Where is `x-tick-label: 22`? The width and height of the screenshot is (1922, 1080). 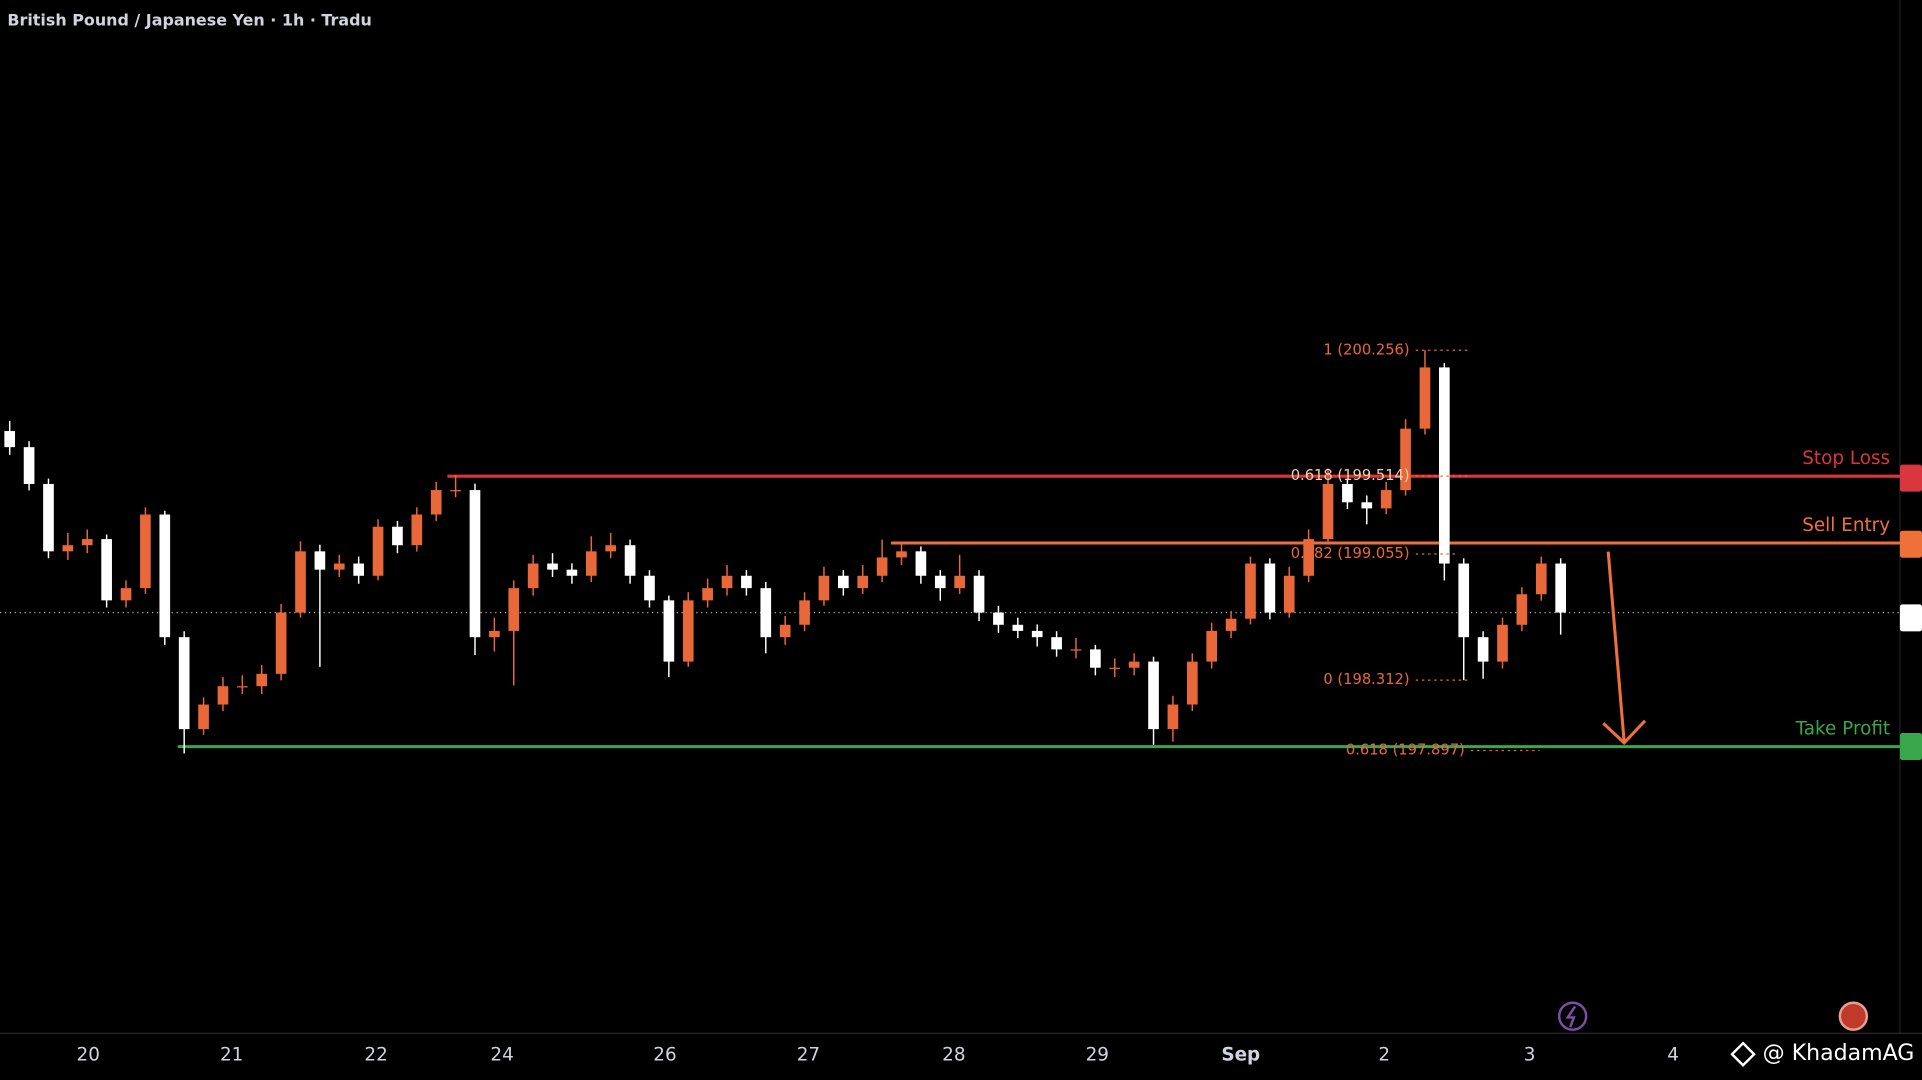
x-tick-label: 22 is located at coordinates (375, 1054).